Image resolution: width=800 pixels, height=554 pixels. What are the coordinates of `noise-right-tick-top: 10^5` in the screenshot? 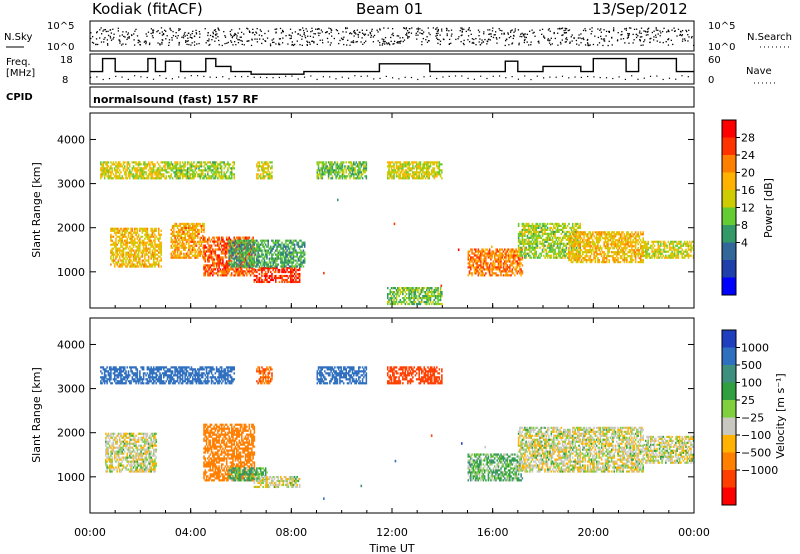 It's located at (721, 26).